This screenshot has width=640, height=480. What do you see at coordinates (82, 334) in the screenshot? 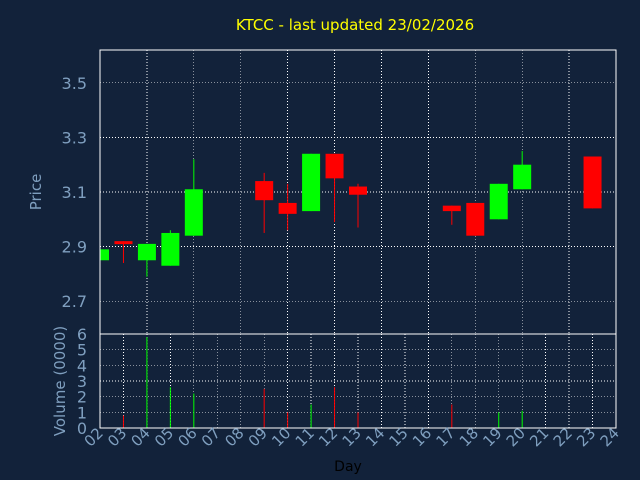
I see `volume-tick-label: 6` at bounding box center [82, 334].